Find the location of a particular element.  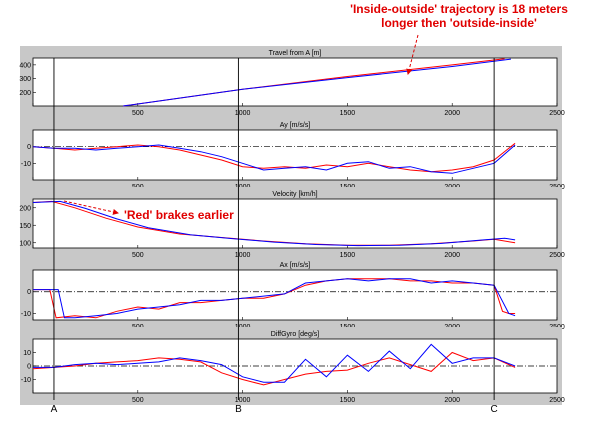

panel-title: Ay [m/s/s] is located at coordinates (295, 125).